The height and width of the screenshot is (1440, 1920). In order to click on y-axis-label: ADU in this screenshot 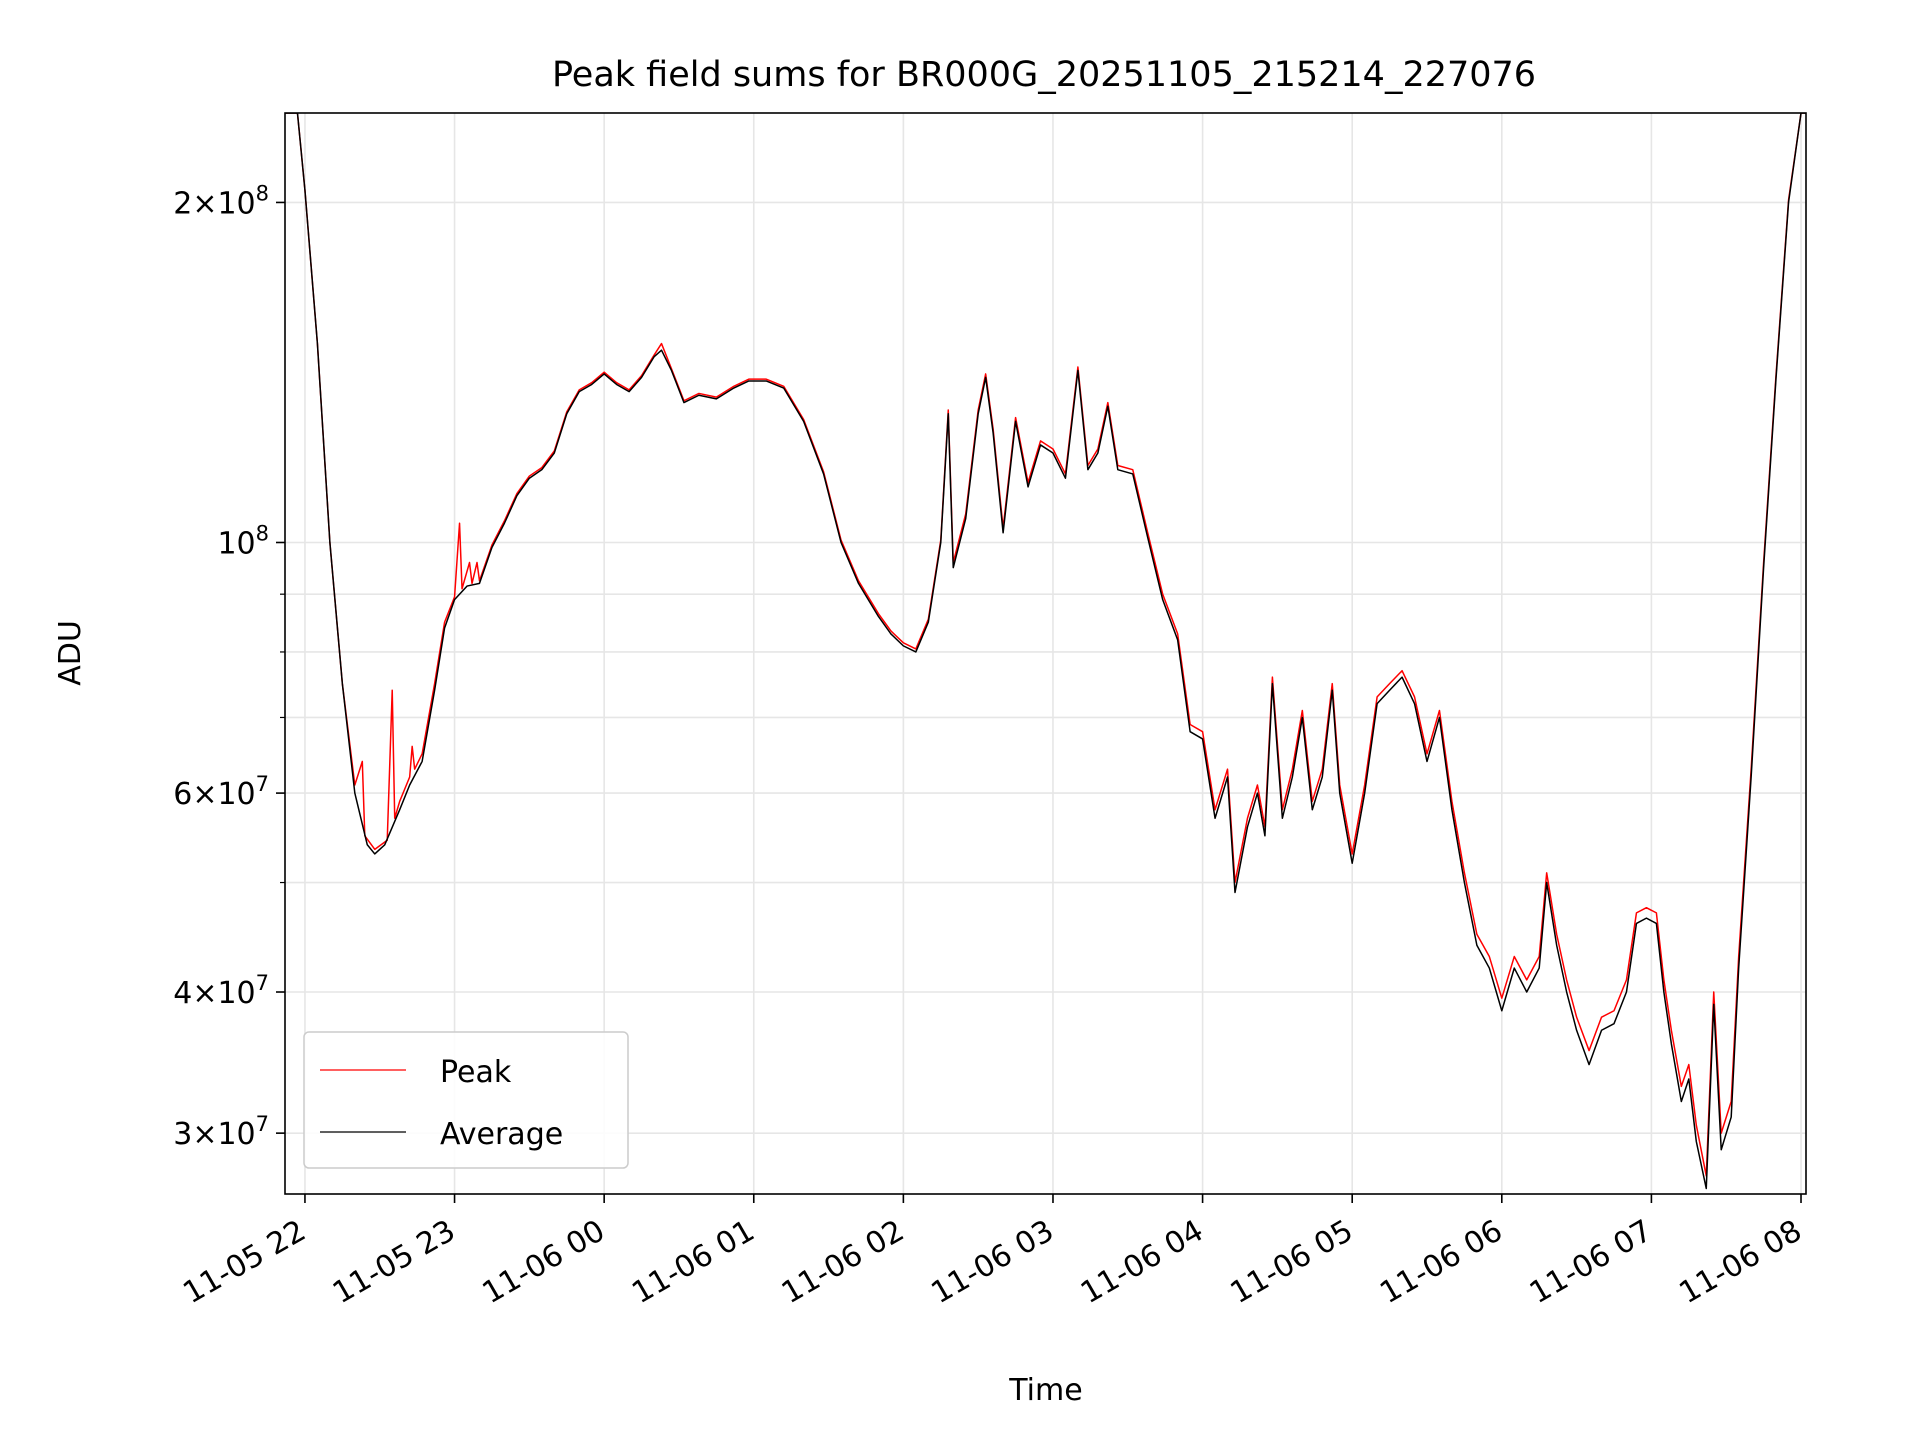, I will do `click(70, 653)`.